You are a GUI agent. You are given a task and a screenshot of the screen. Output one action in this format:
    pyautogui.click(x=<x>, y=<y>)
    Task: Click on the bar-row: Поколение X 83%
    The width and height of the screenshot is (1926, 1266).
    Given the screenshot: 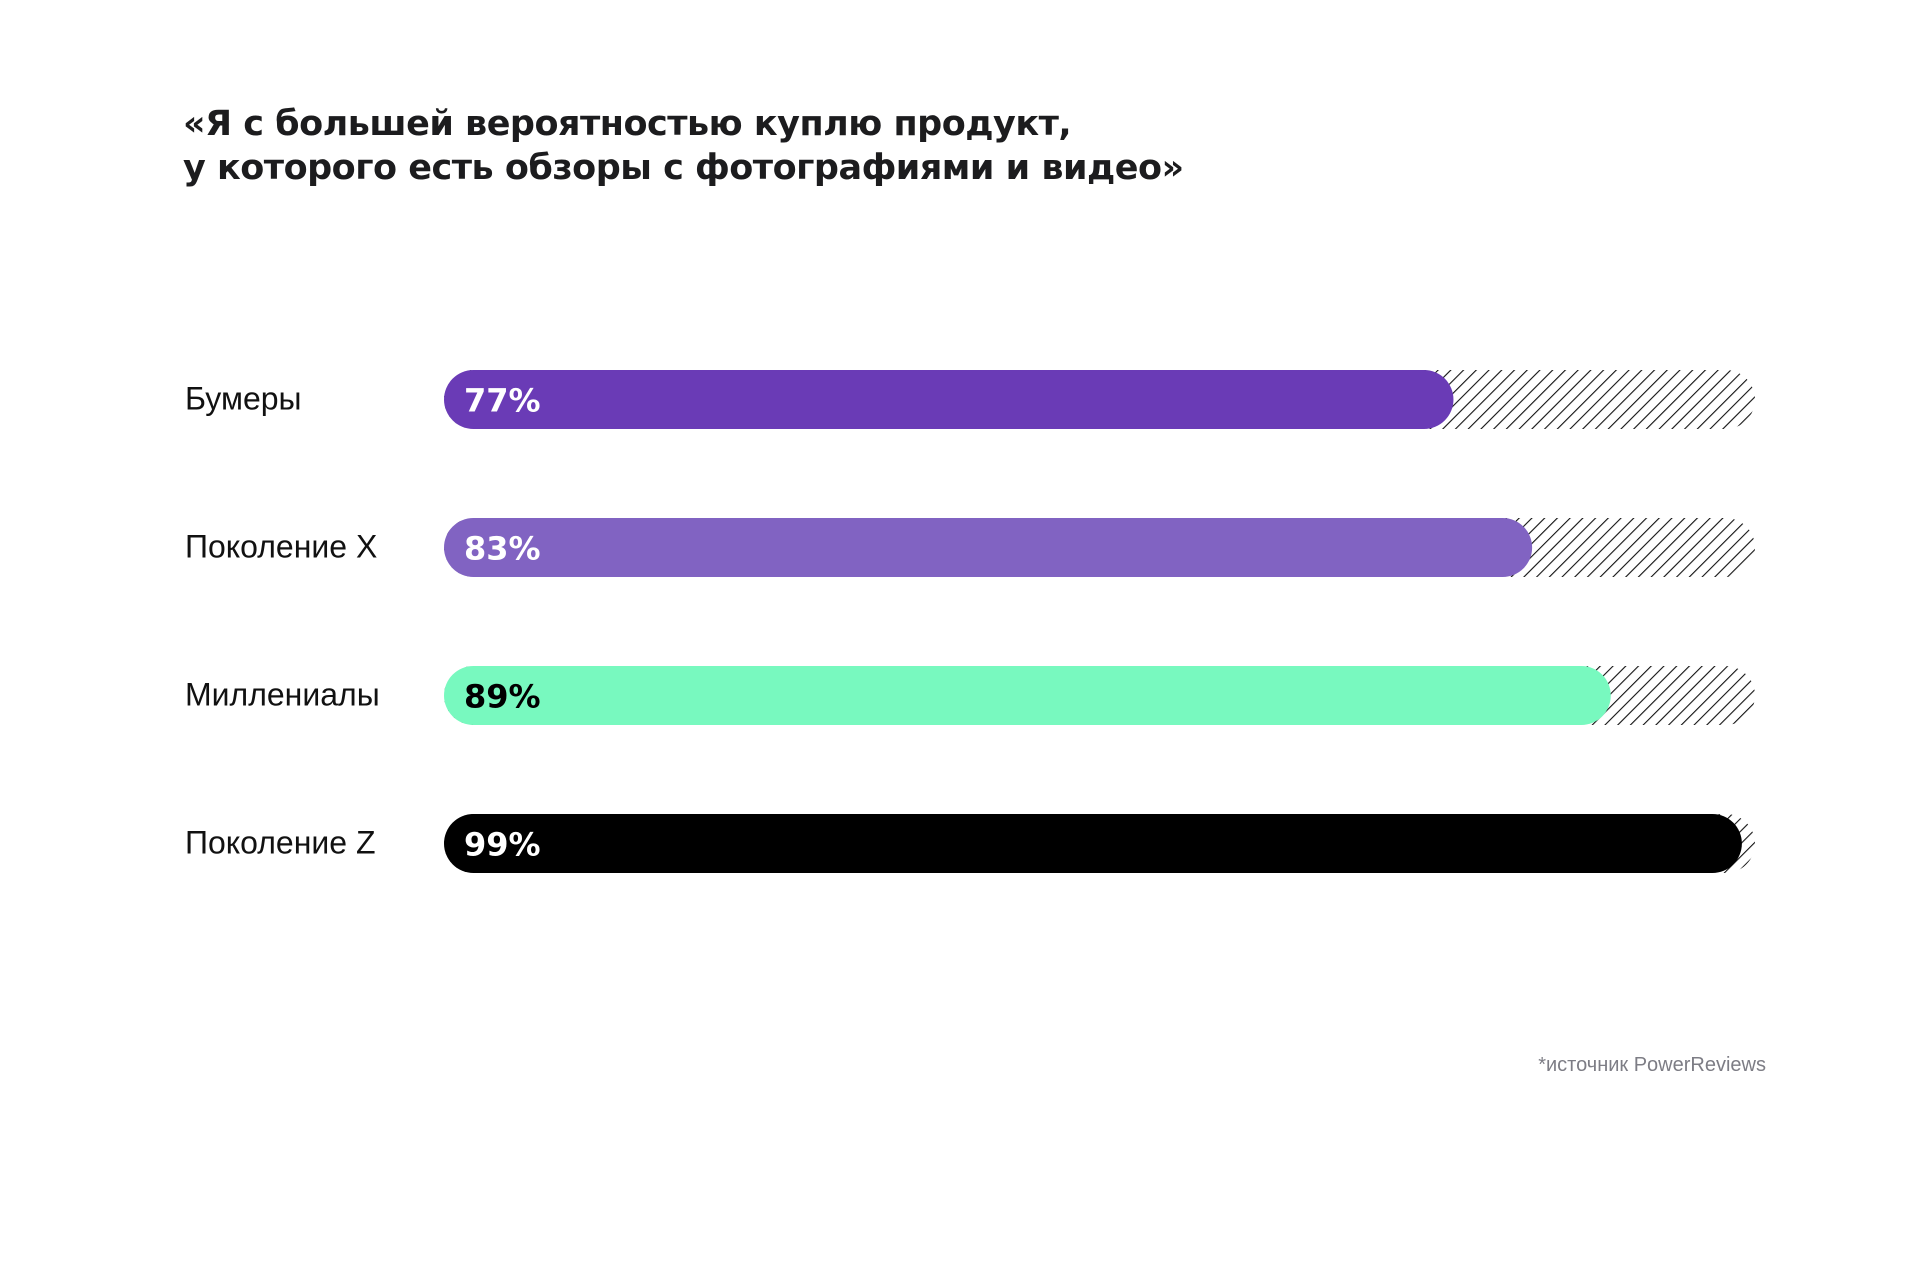 What is the action you would take?
    pyautogui.click(x=970, y=547)
    